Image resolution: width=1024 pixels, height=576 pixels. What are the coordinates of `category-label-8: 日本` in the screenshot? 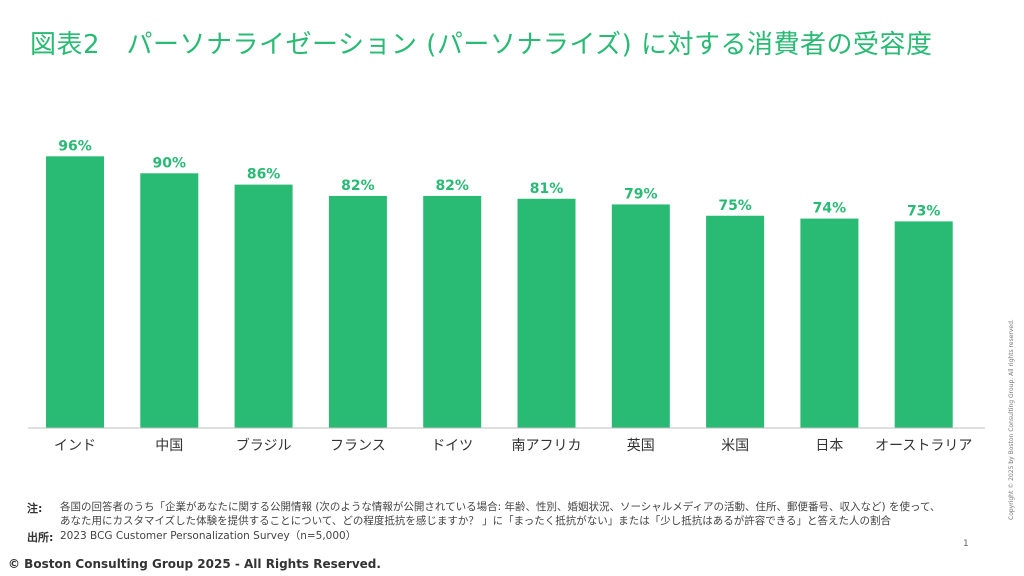 It's located at (829, 446).